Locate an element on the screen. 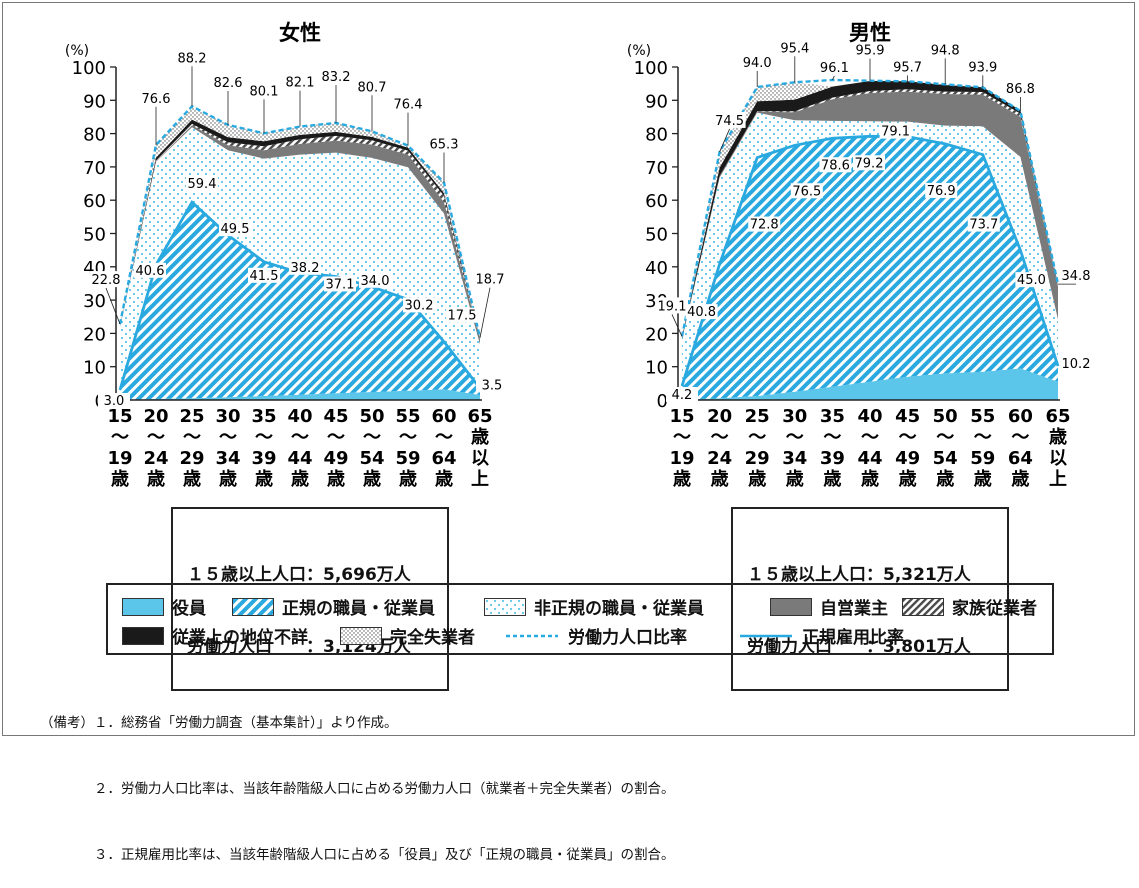 Image resolution: width=1139 pixels, height=888 pixels. legend-label-nonregular: 非正規の職員・従業員 is located at coordinates (619, 609).